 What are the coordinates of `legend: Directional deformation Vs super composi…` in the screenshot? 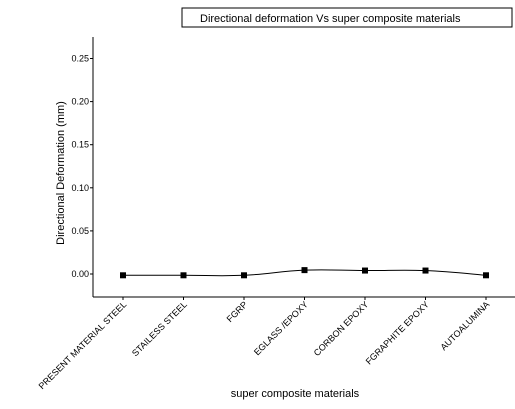 It's located at (347, 17).